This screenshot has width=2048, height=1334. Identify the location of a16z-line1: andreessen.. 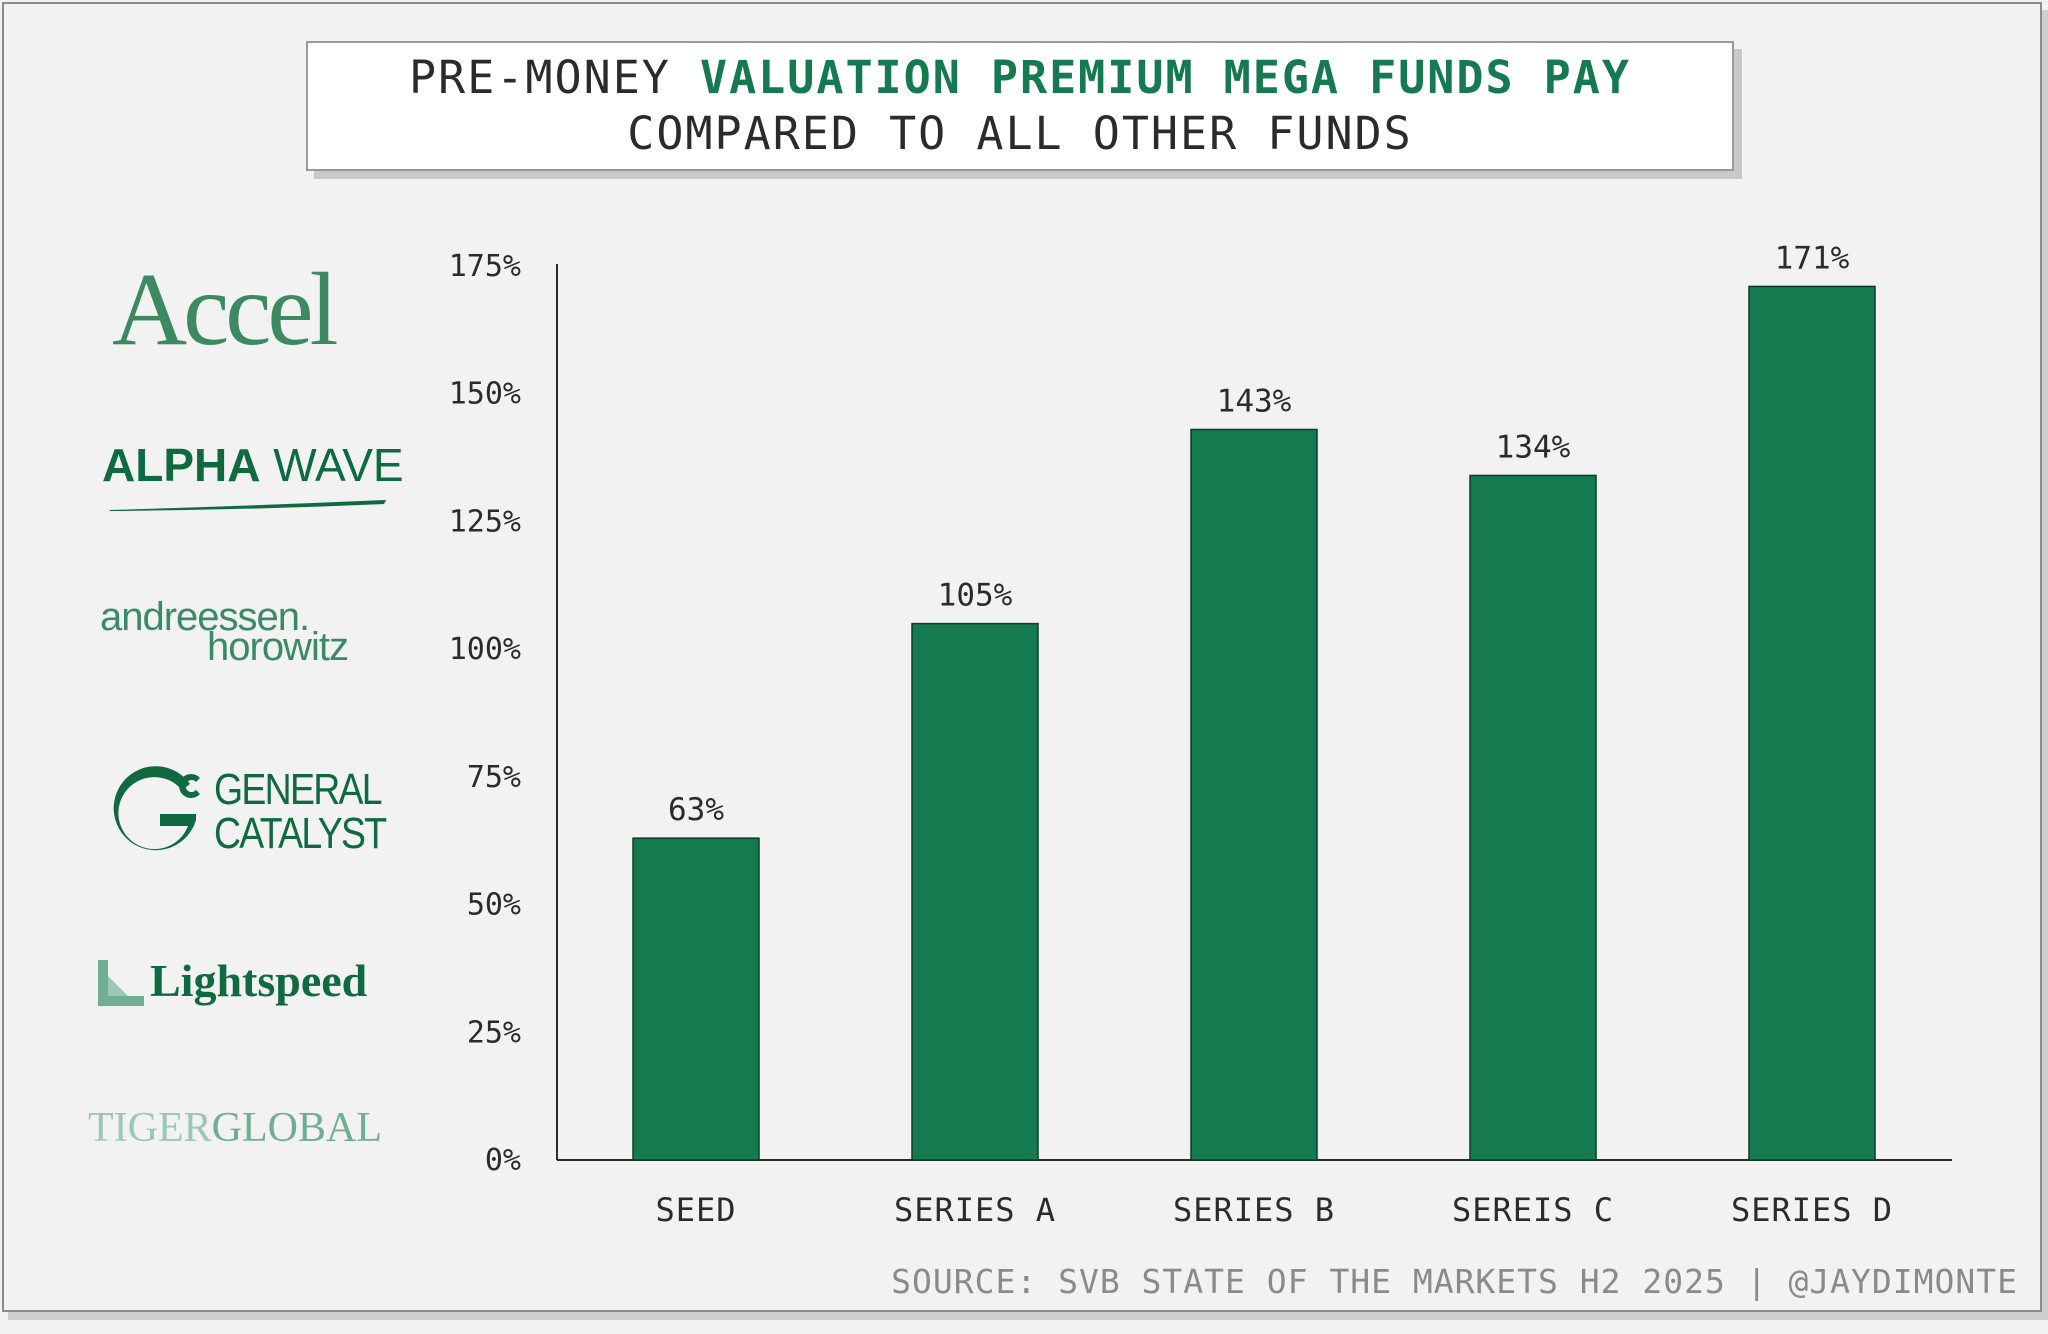
(205, 617).